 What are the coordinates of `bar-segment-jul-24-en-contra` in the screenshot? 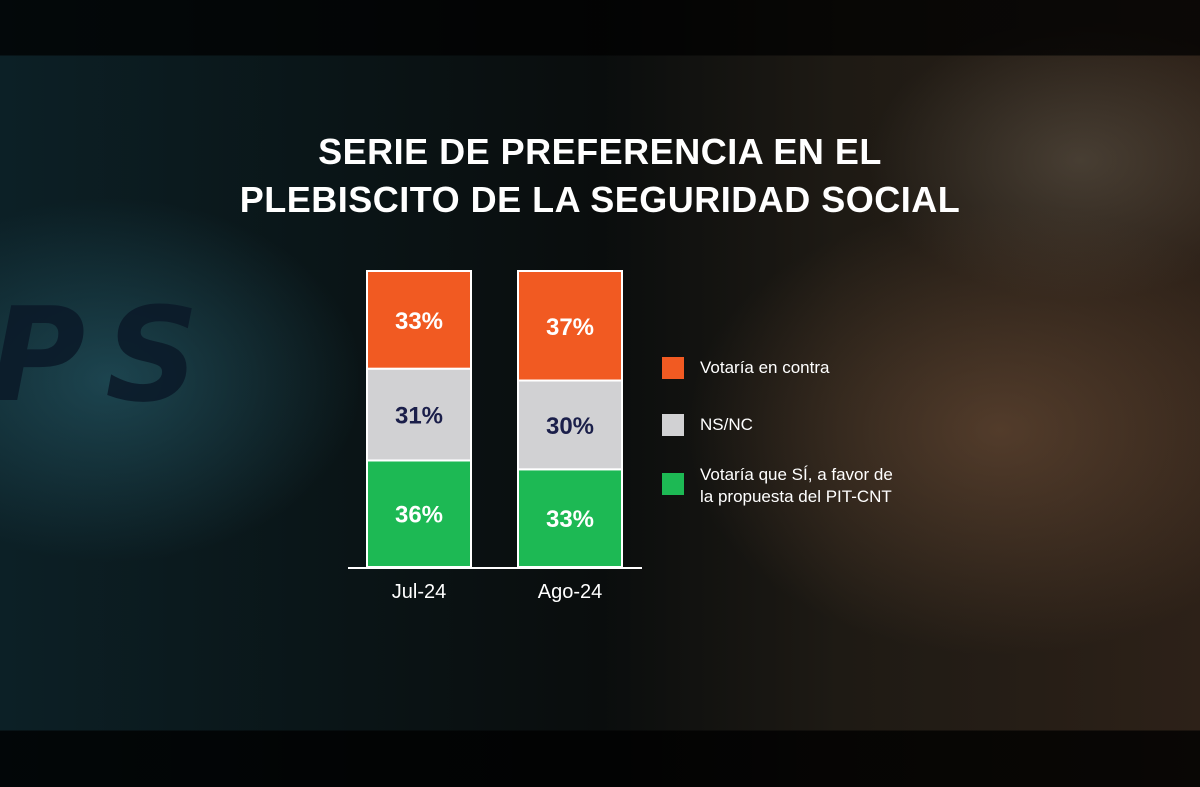 It's located at (419, 320).